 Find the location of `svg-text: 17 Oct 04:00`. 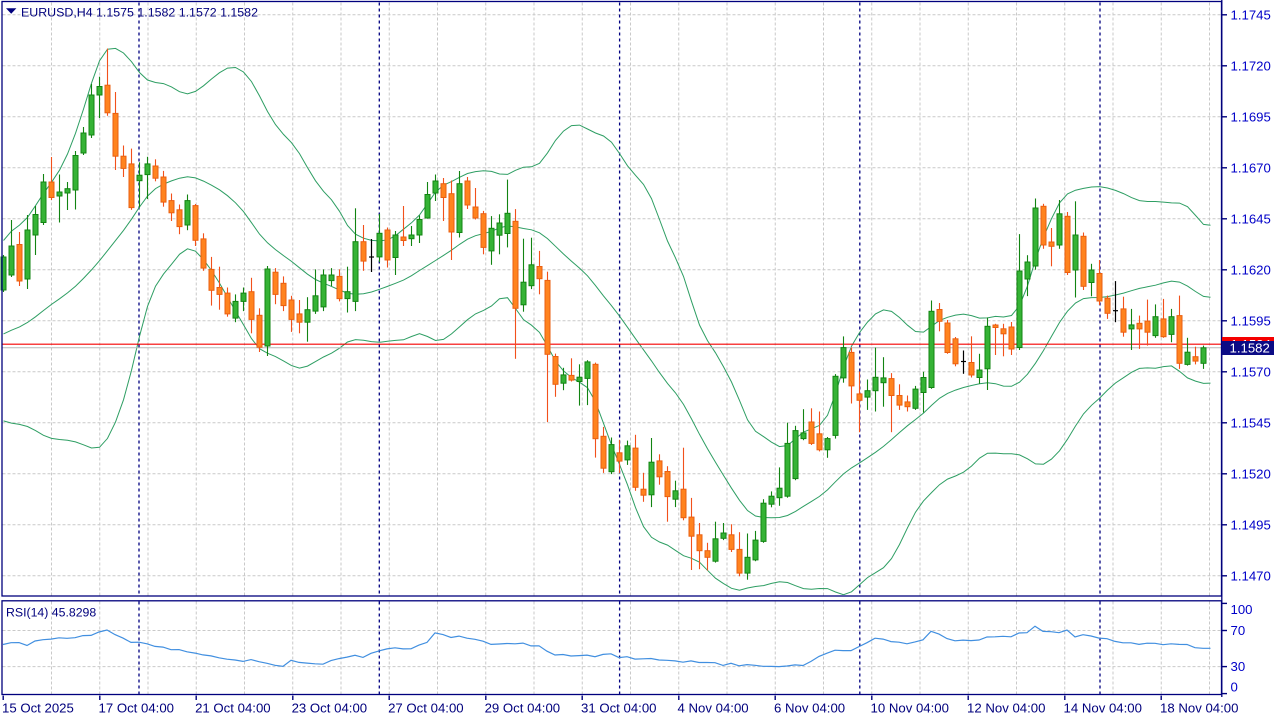

svg-text: 17 Oct 04:00 is located at coordinates (137, 708).